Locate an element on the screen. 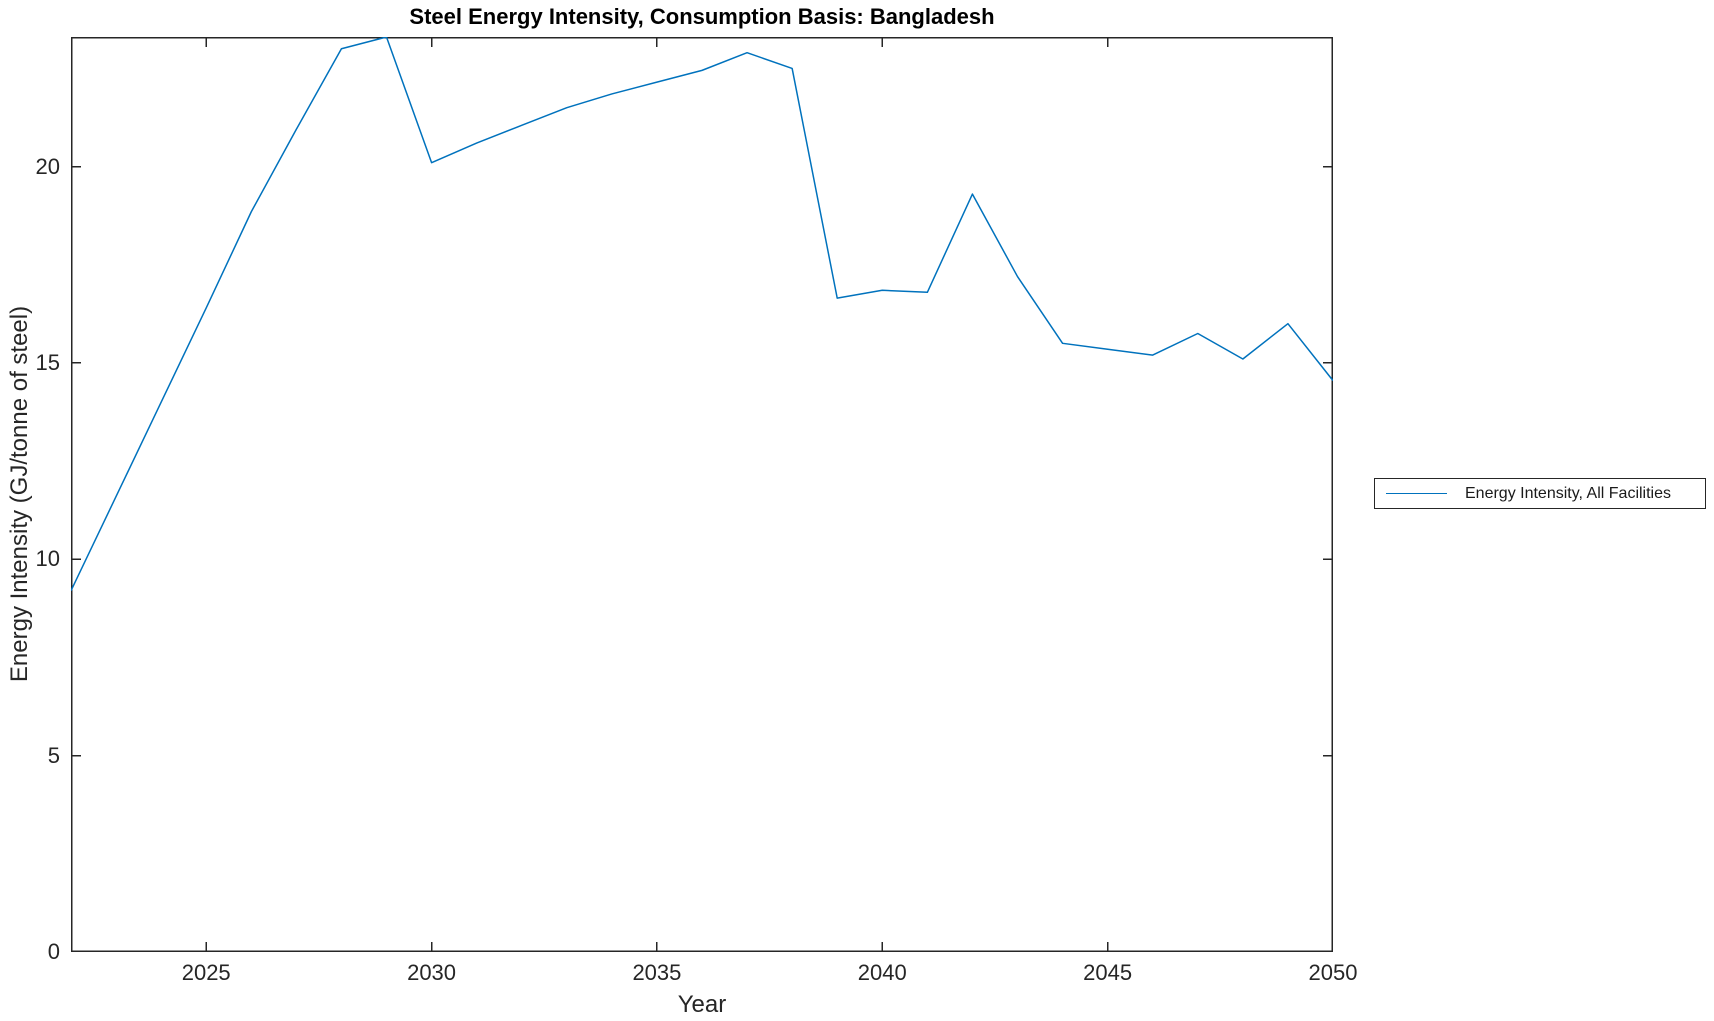  y-tick-label: 0 is located at coordinates (53, 951).